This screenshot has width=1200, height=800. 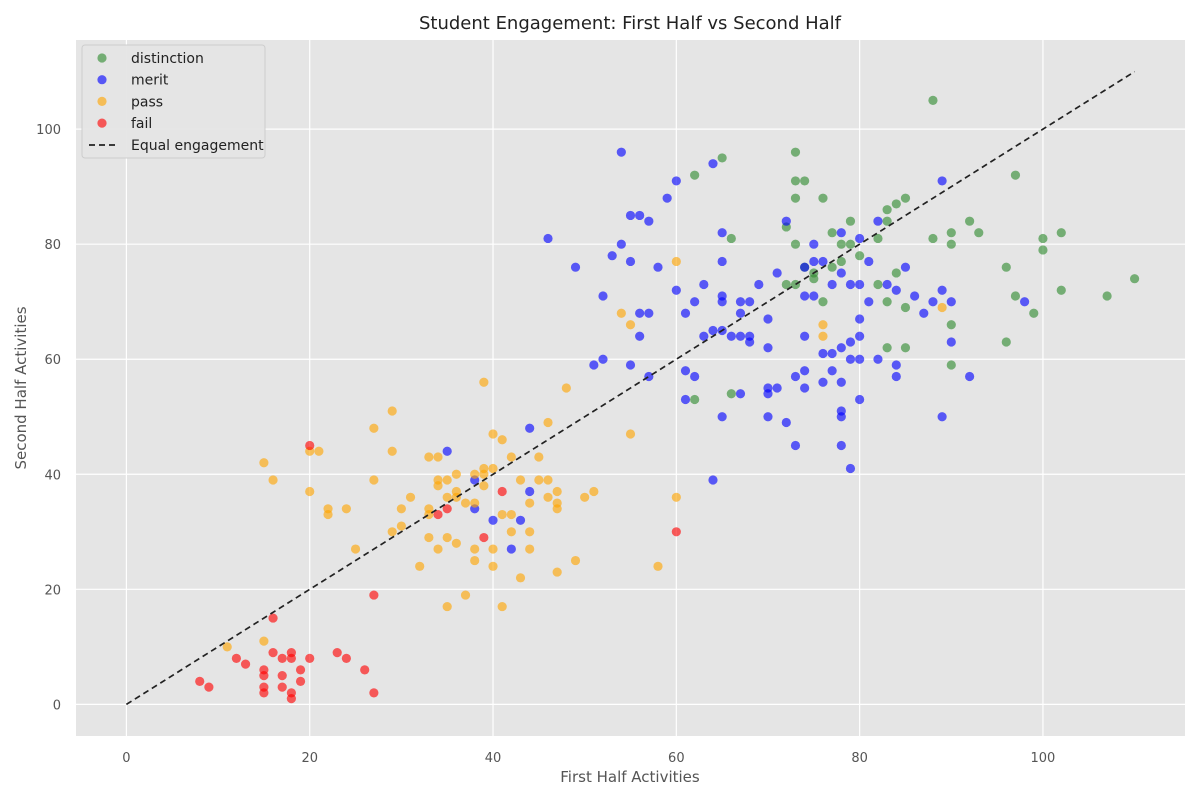 I want to click on y-tick-label: 0, so click(x=57, y=705).